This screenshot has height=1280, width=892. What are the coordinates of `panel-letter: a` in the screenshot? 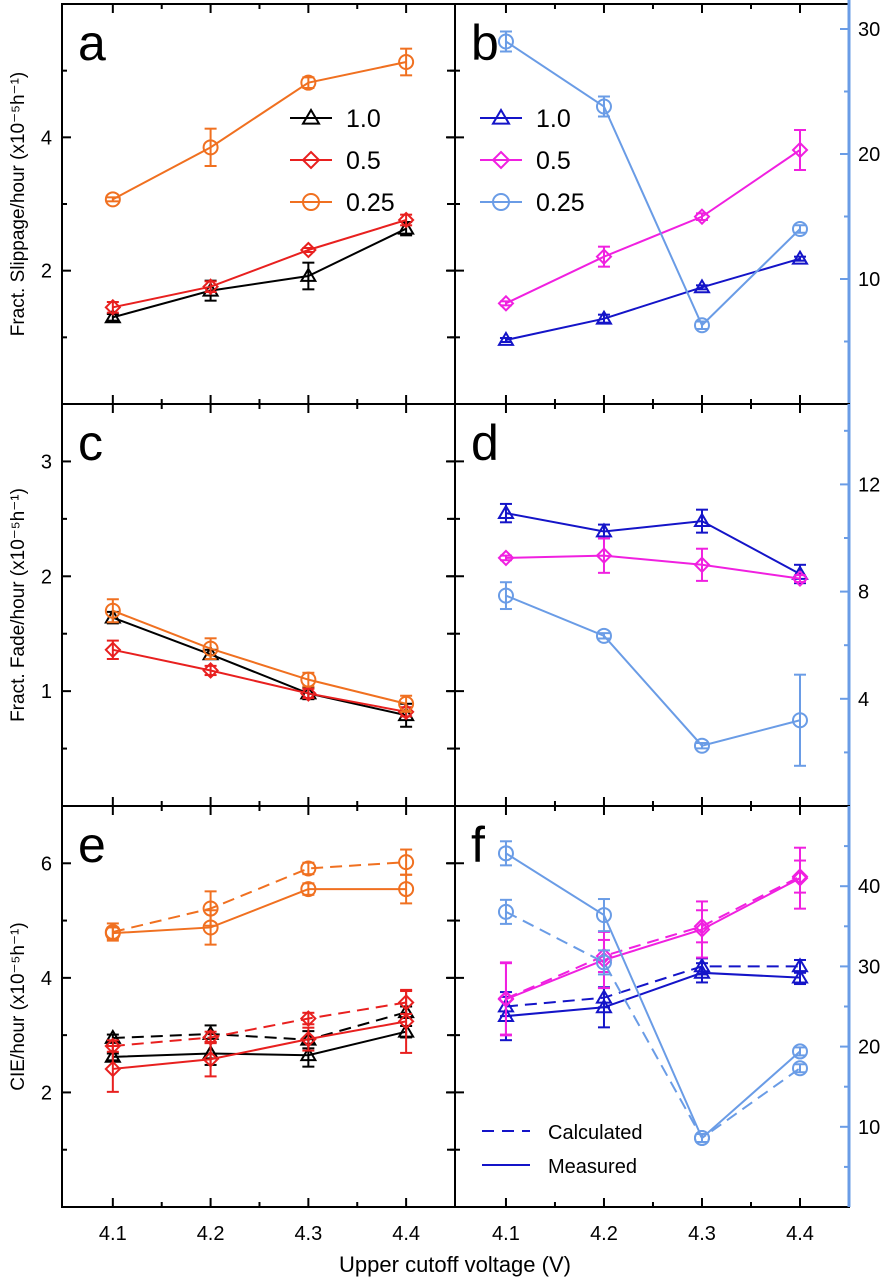 It's located at (92, 43).